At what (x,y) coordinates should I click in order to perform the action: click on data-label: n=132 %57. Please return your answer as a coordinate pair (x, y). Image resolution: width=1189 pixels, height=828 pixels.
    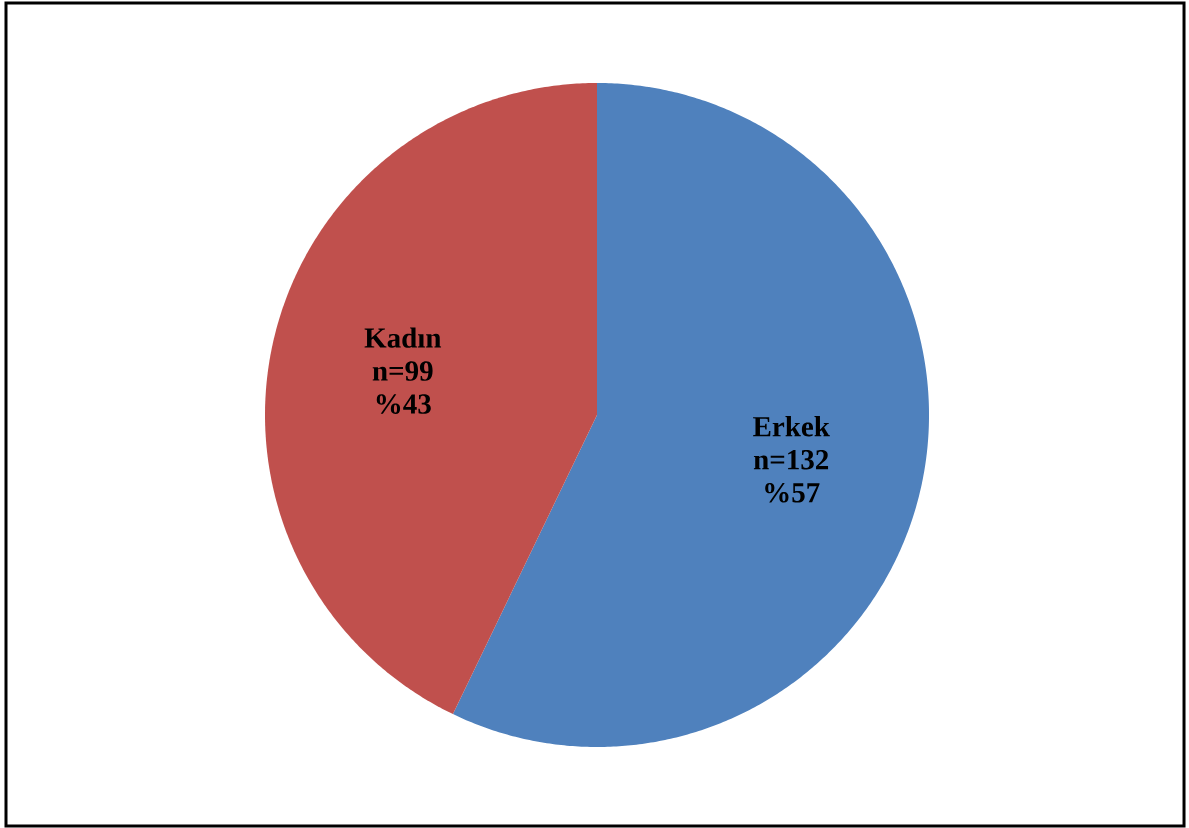
    Looking at the image, I should click on (791, 476).